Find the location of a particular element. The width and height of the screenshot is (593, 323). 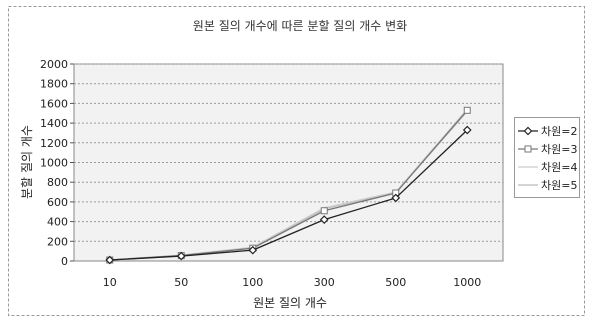

legend-label: 차원=5 is located at coordinates (559, 185).